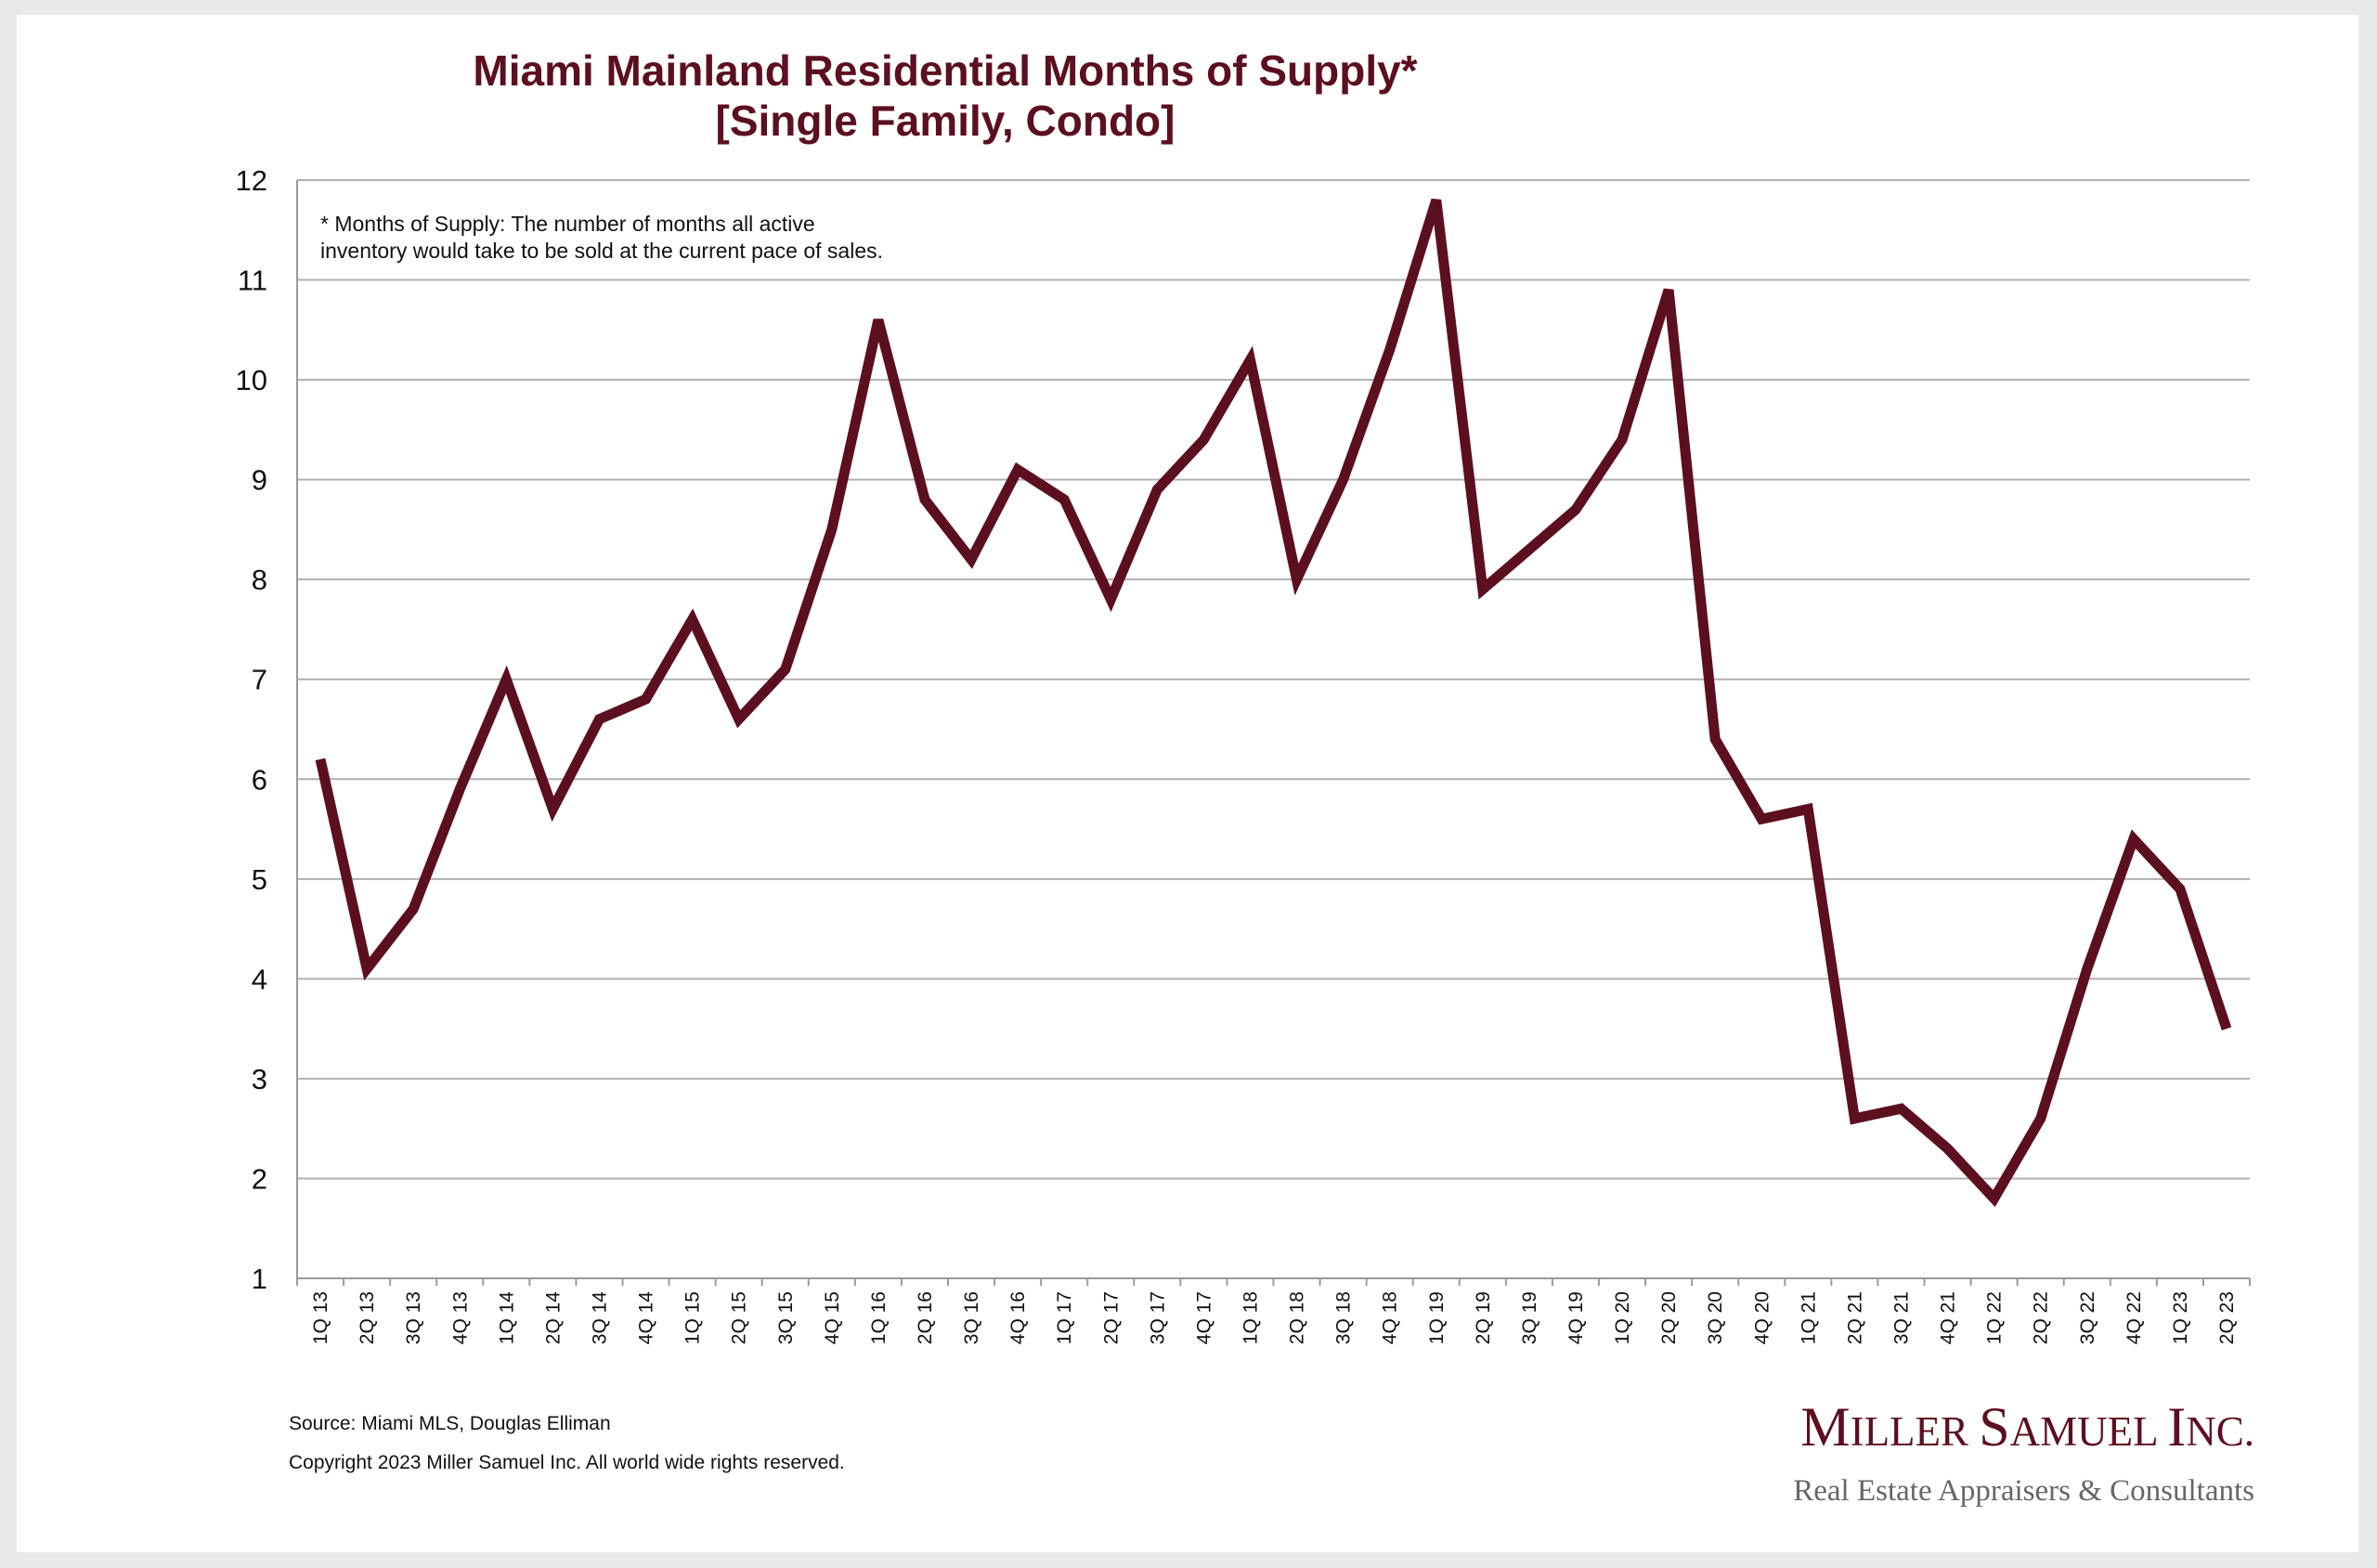 This screenshot has height=1568, width=2377. What do you see at coordinates (1064, 1317) in the screenshot?
I see `x-tick-label: 1Q 17` at bounding box center [1064, 1317].